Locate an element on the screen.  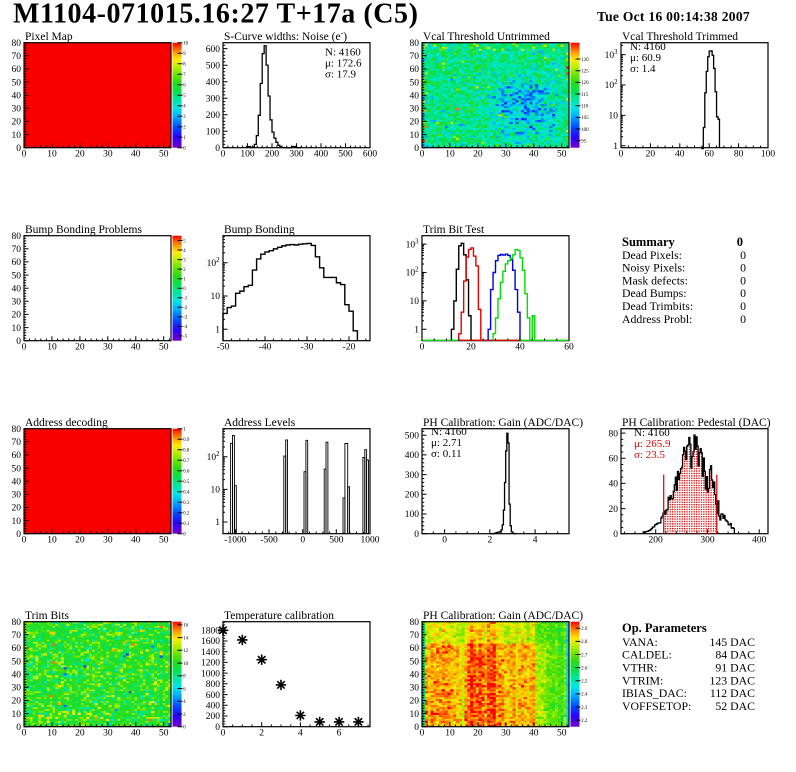
svg-text: 2.2 is located at coordinates (584, 721).